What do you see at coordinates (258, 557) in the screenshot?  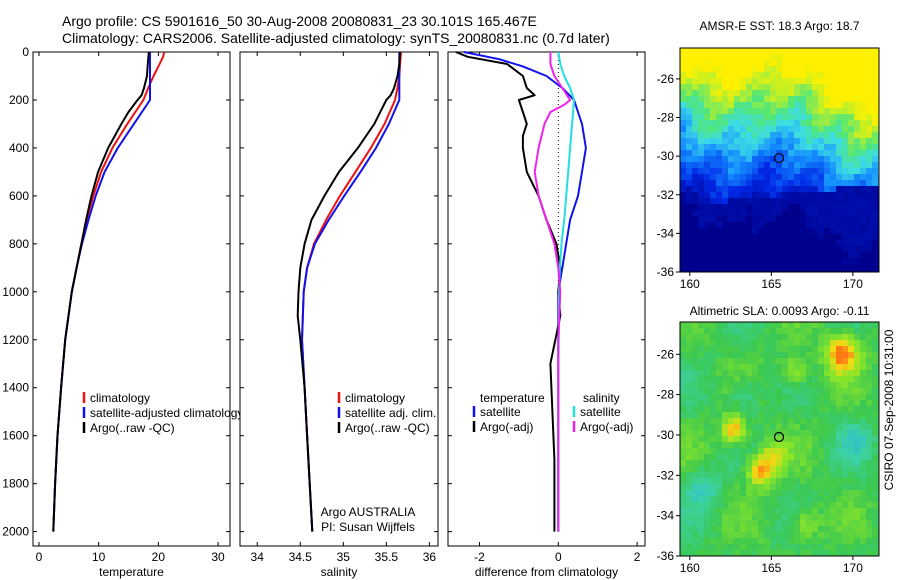 I see `x-tick-label: 34` at bounding box center [258, 557].